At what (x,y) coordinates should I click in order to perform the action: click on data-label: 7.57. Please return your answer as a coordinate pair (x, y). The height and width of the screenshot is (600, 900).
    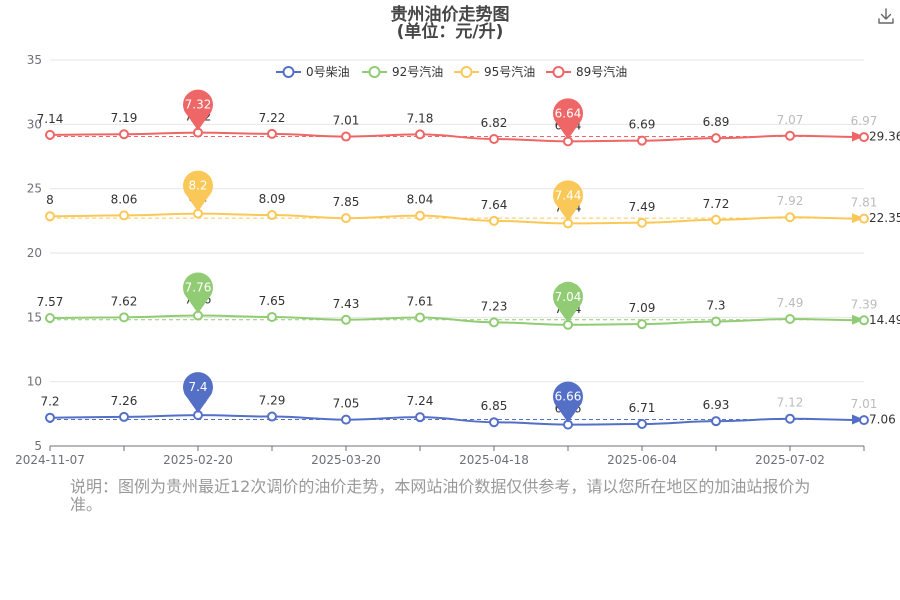
    Looking at the image, I should click on (50, 302).